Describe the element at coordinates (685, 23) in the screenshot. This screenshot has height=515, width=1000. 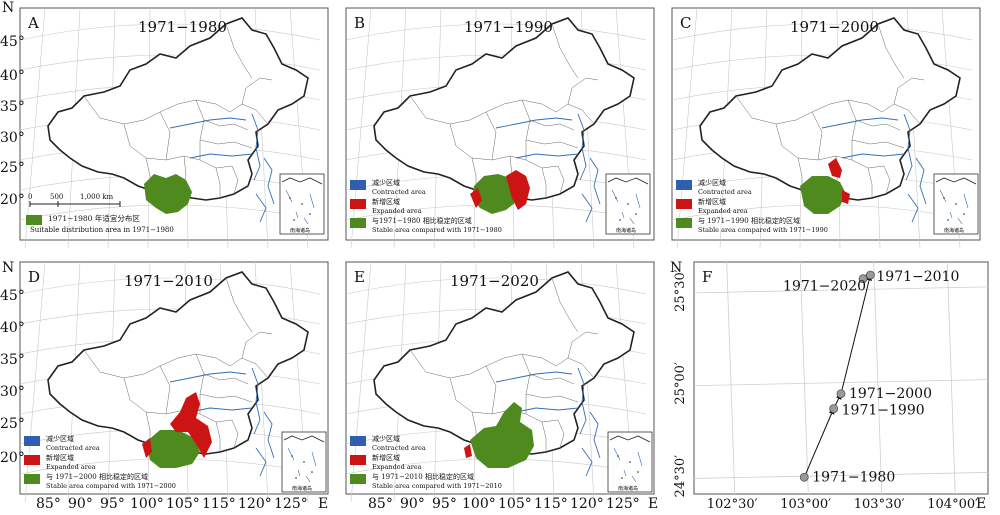
I see `panel-letter: C` at that location.